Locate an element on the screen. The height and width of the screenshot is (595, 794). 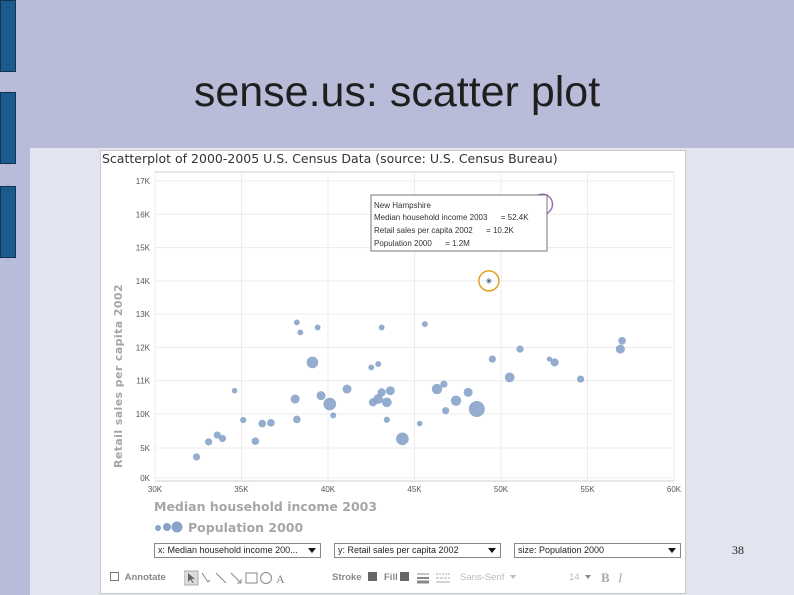
tooltip-sales: Retail sales per capita 2002 = 10.2K is located at coordinates (444, 230).